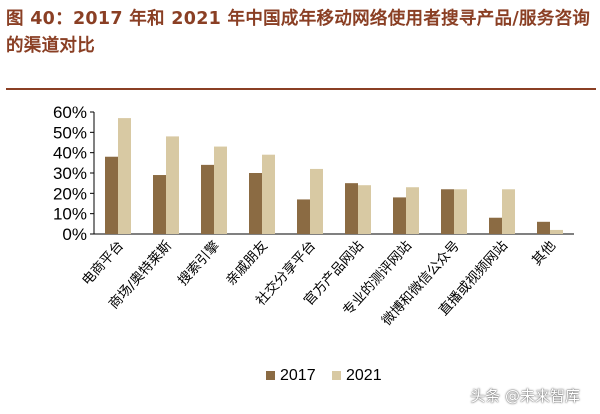  Describe the element at coordinates (103, 263) in the screenshot. I see `x-category-label: 电商平台` at that location.